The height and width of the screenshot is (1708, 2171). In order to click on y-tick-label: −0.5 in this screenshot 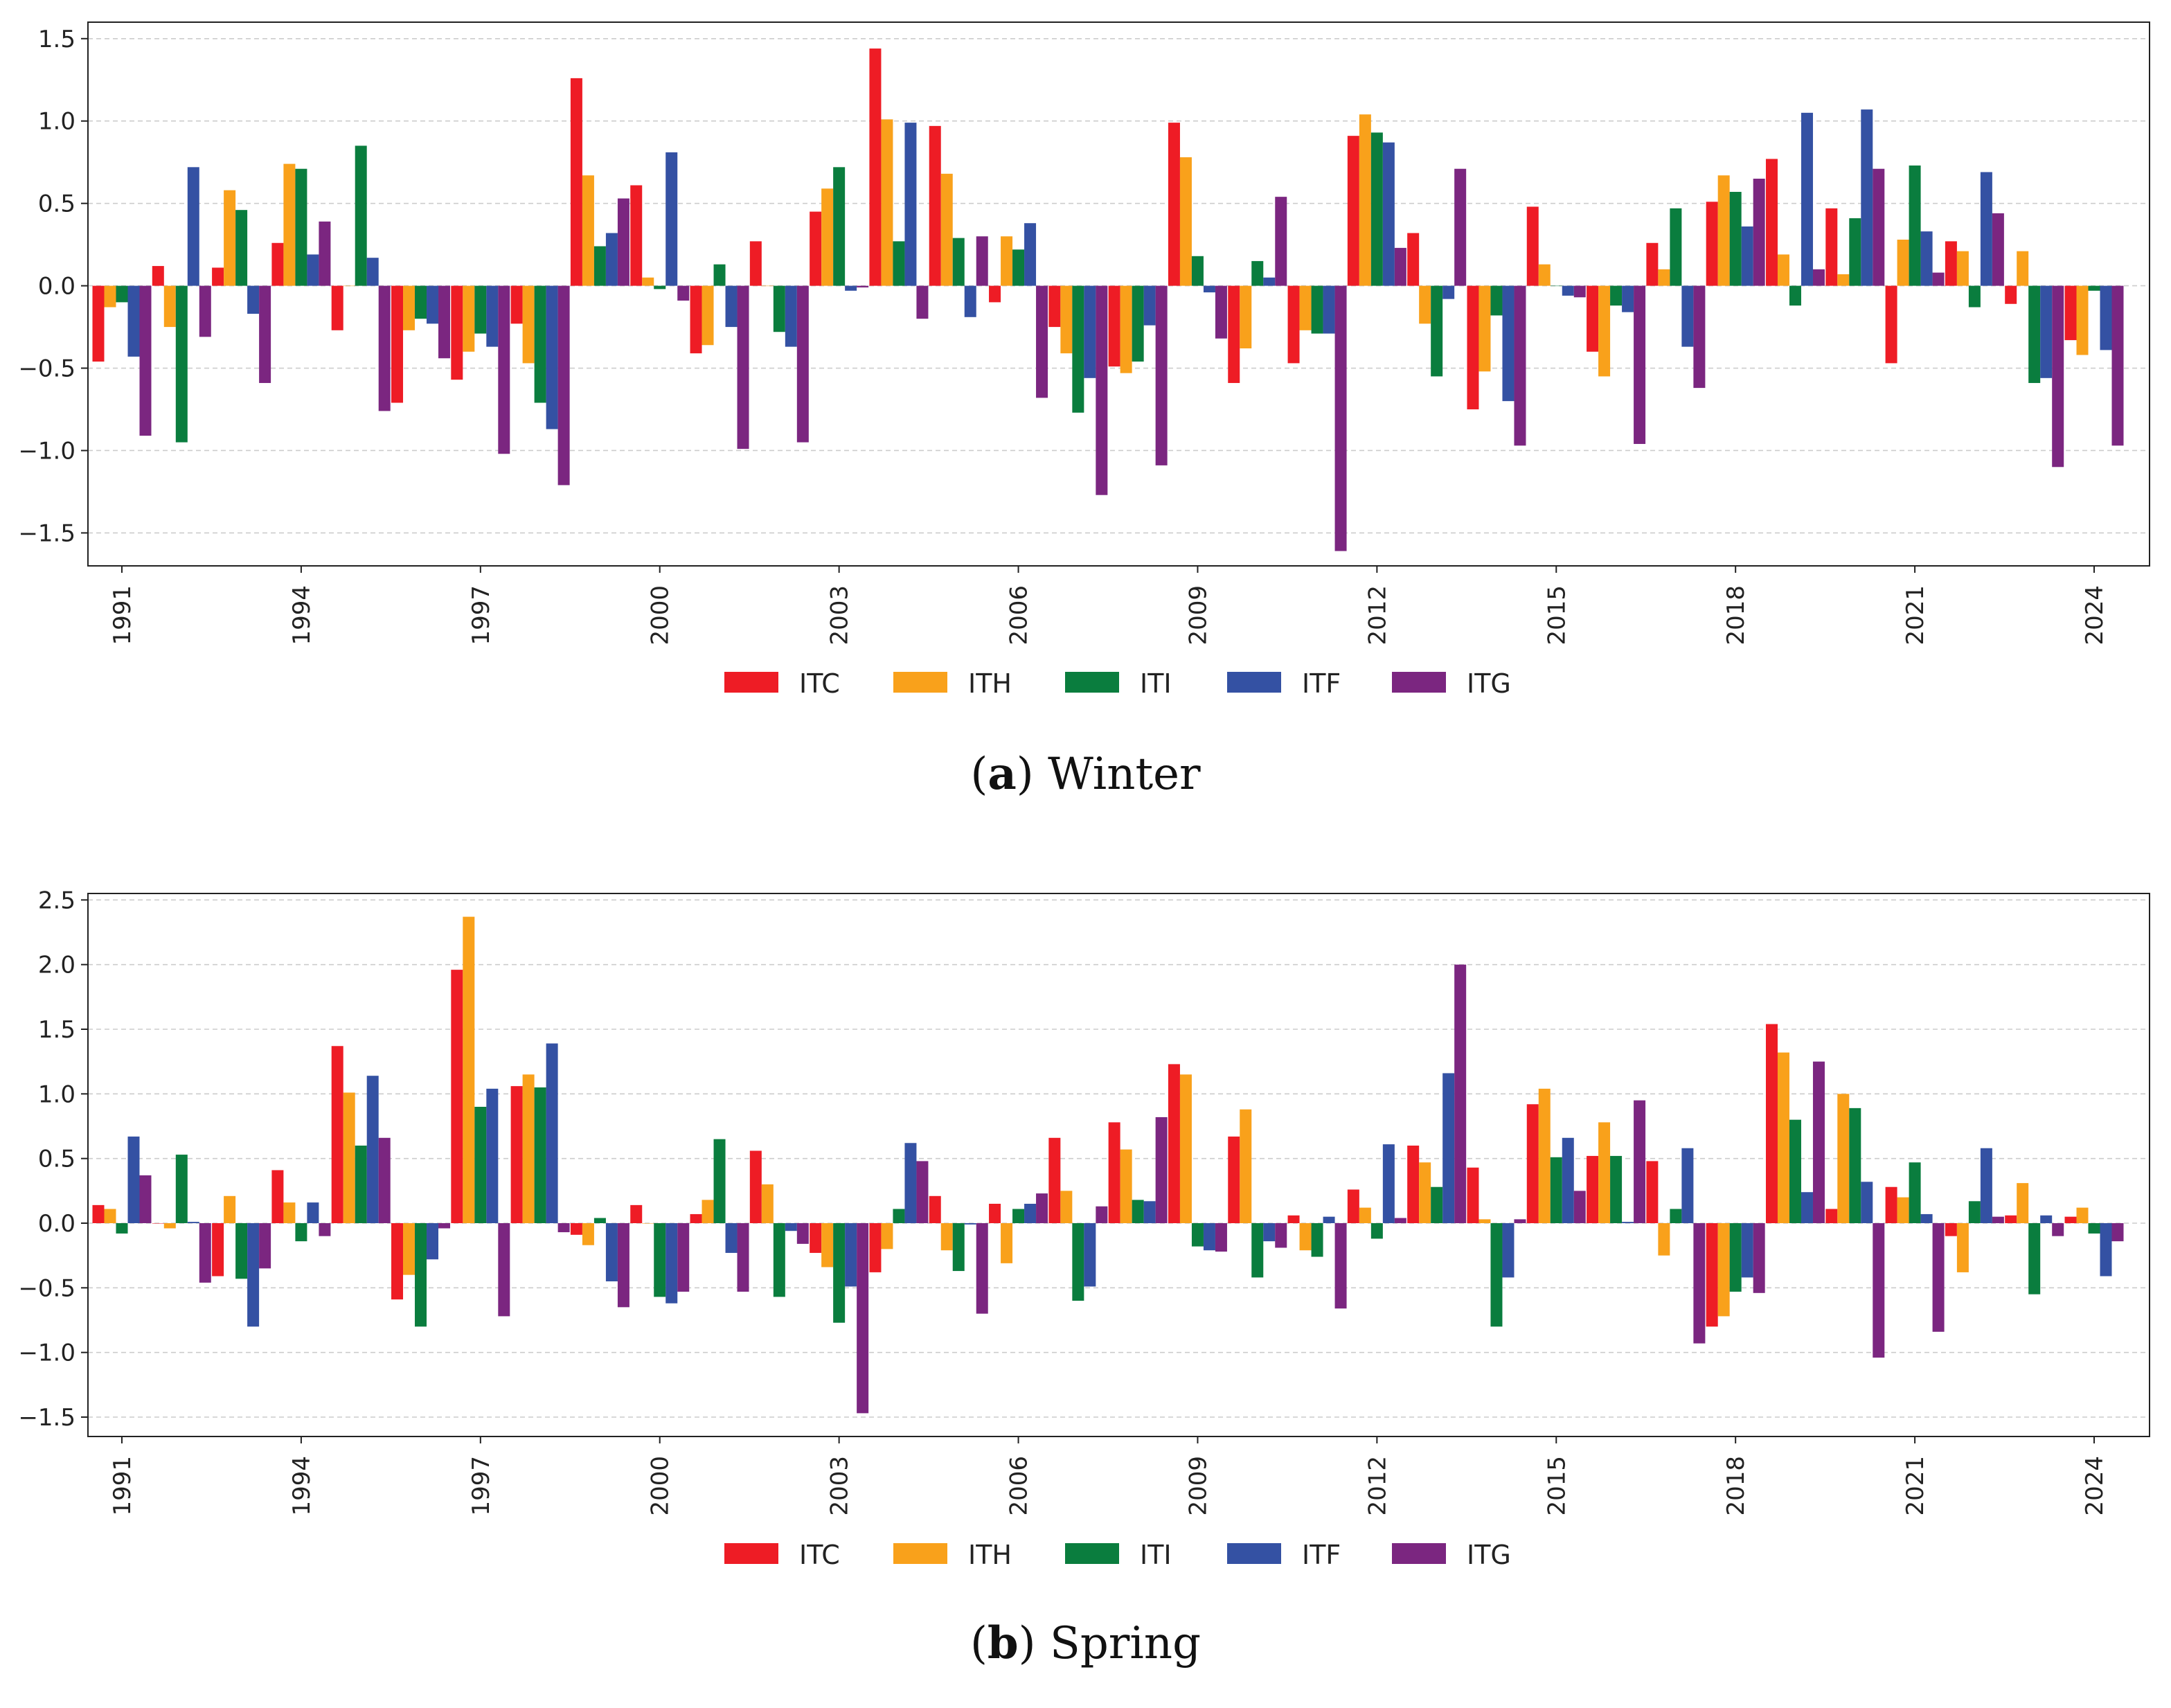, I will do `click(47, 369)`.